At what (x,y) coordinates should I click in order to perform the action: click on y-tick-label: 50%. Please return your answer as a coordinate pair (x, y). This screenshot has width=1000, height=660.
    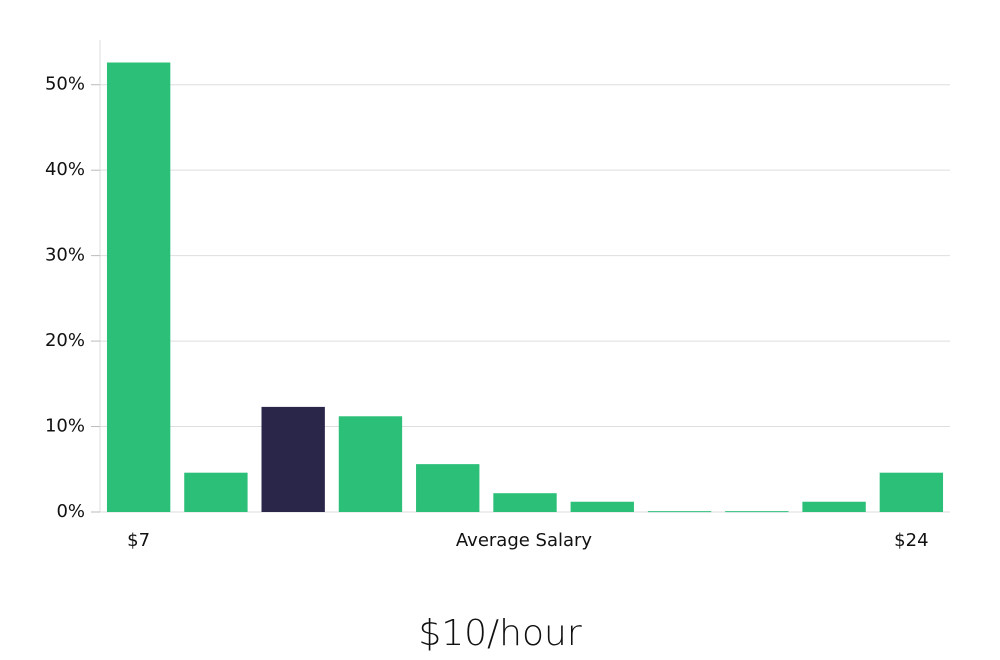
    Looking at the image, I should click on (65, 84).